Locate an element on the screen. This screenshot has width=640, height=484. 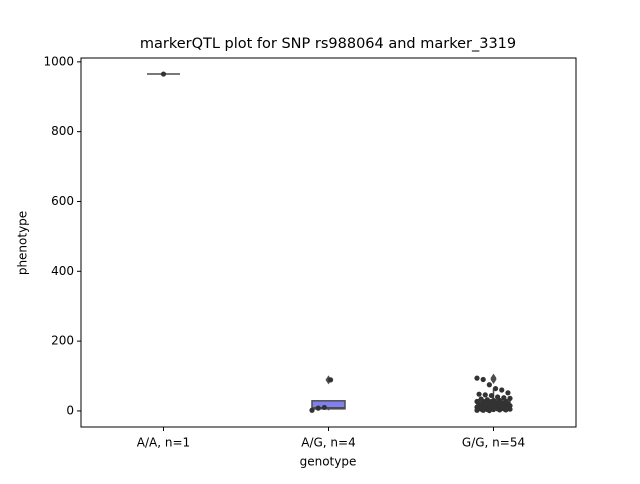
y-tick-label: 800 is located at coordinates (62, 131).